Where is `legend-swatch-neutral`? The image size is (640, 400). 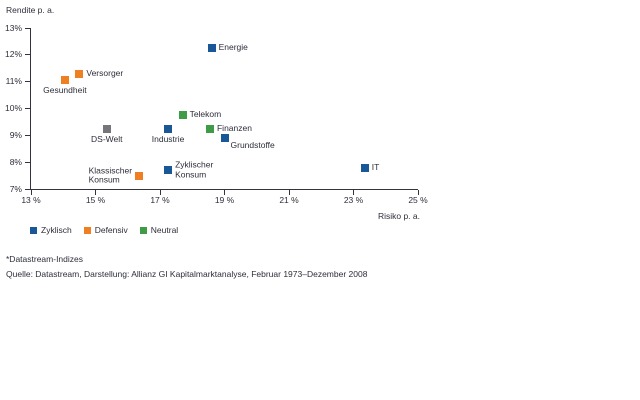
legend-swatch-neutral is located at coordinates (143, 230).